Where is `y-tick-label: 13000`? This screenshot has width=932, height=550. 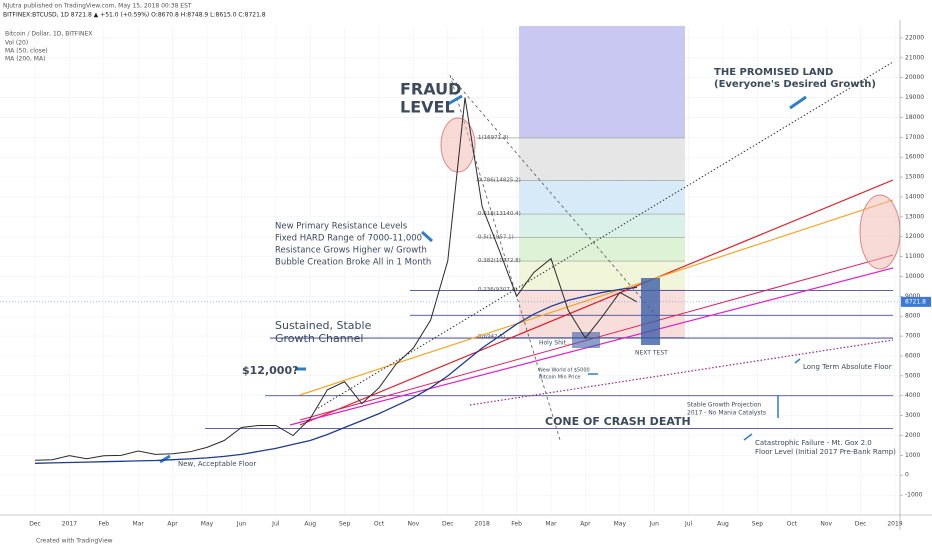 y-tick-label: 13000 is located at coordinates (914, 216).